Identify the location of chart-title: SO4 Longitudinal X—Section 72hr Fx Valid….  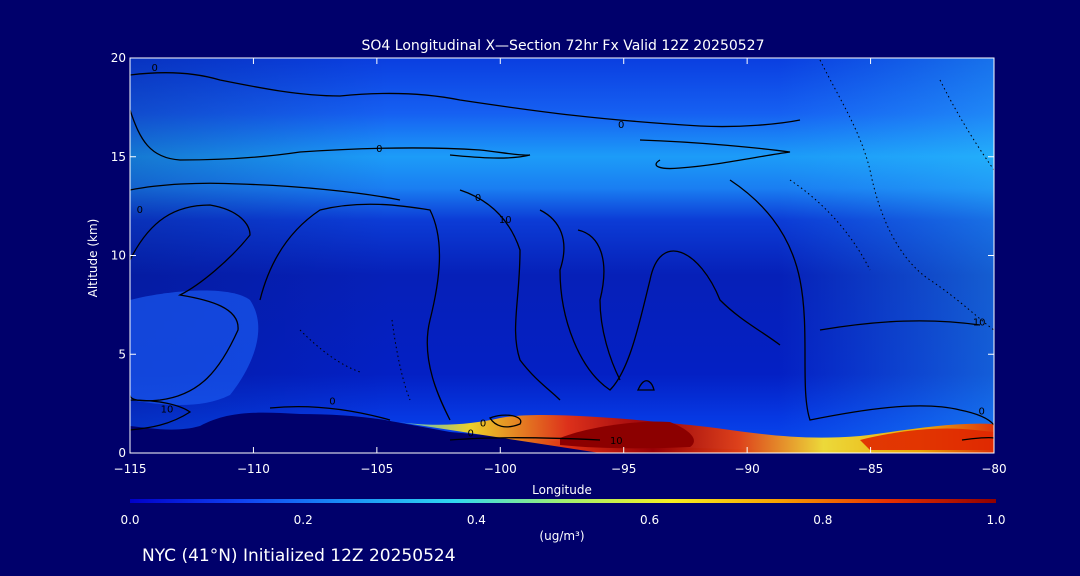
(563, 46).